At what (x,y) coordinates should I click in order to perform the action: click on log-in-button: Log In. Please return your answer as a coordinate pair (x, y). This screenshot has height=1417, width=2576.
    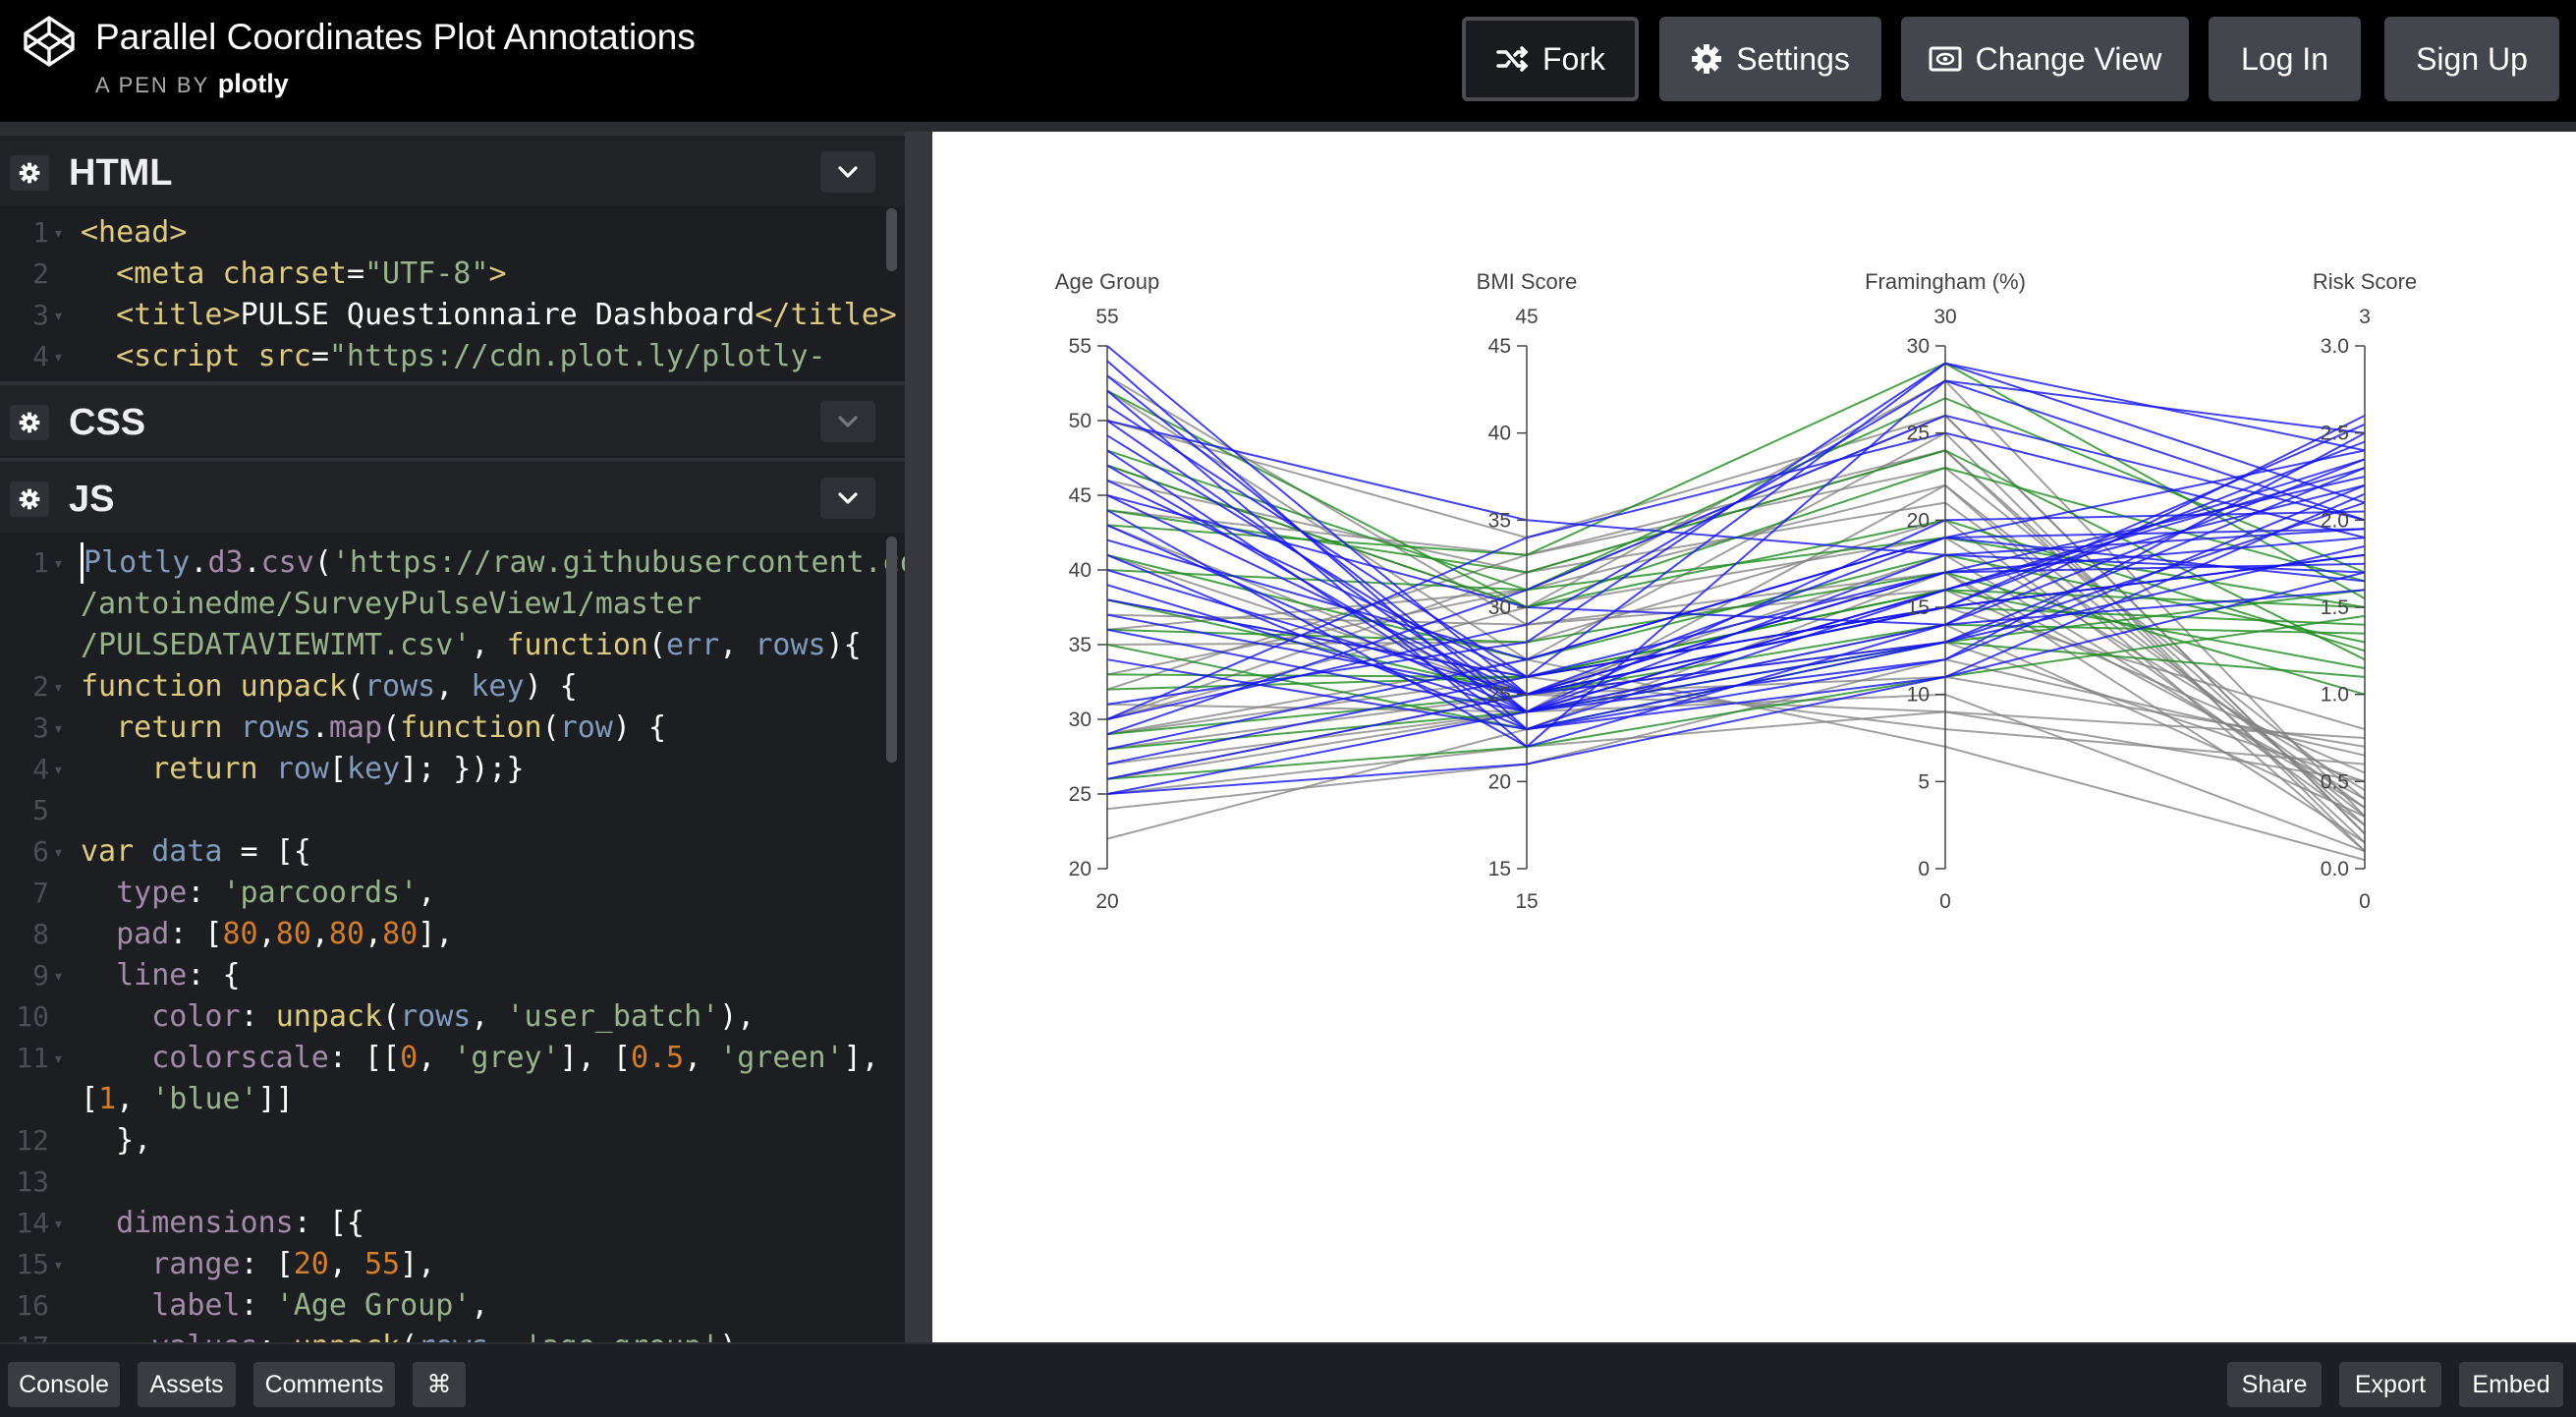
    Looking at the image, I should click on (2285, 59).